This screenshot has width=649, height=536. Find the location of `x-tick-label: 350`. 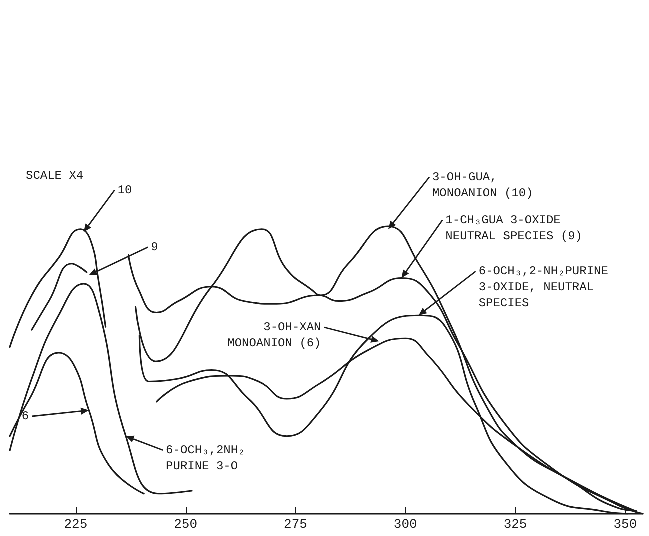

x-tick-label: 350 is located at coordinates (626, 524).